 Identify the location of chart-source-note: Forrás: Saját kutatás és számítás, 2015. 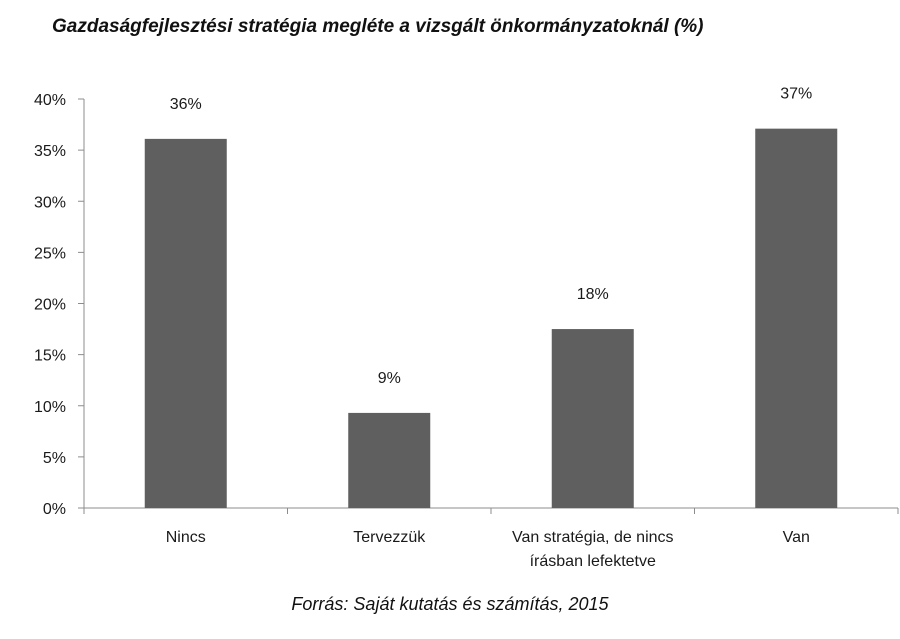
(450, 604).